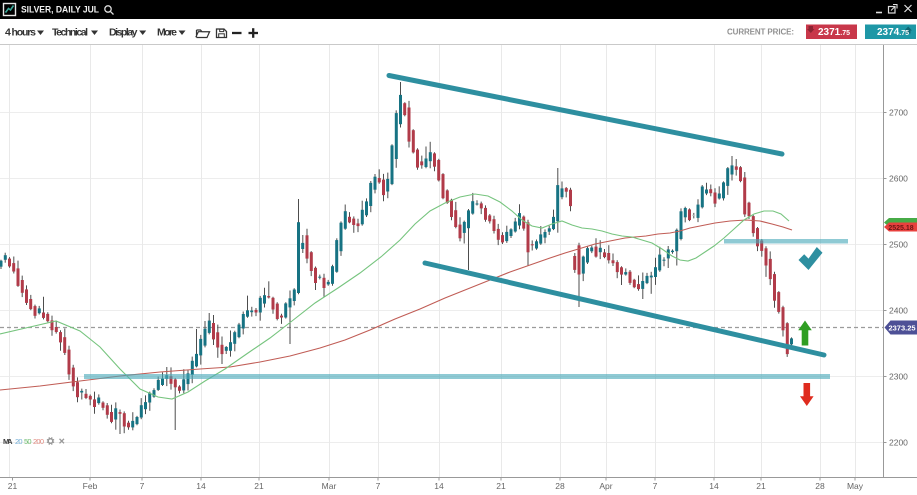  I want to click on svg-text: 20, so click(19, 441).